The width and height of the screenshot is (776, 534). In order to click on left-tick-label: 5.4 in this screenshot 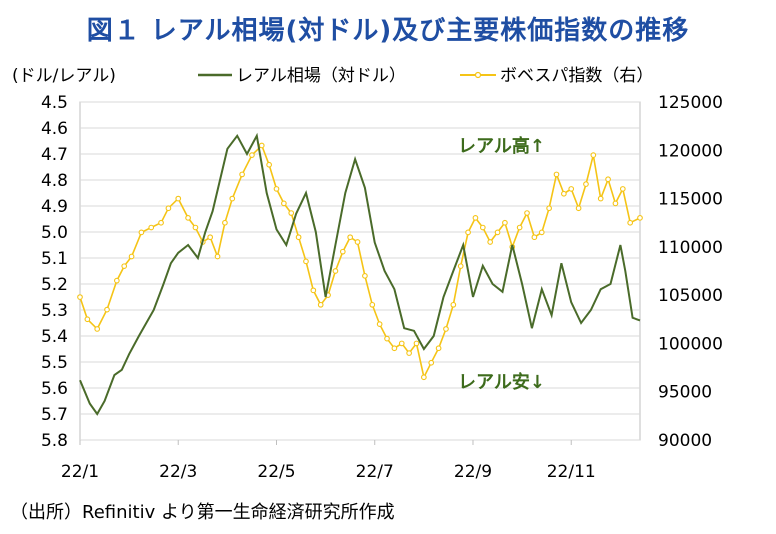, I will do `click(54, 337)`.